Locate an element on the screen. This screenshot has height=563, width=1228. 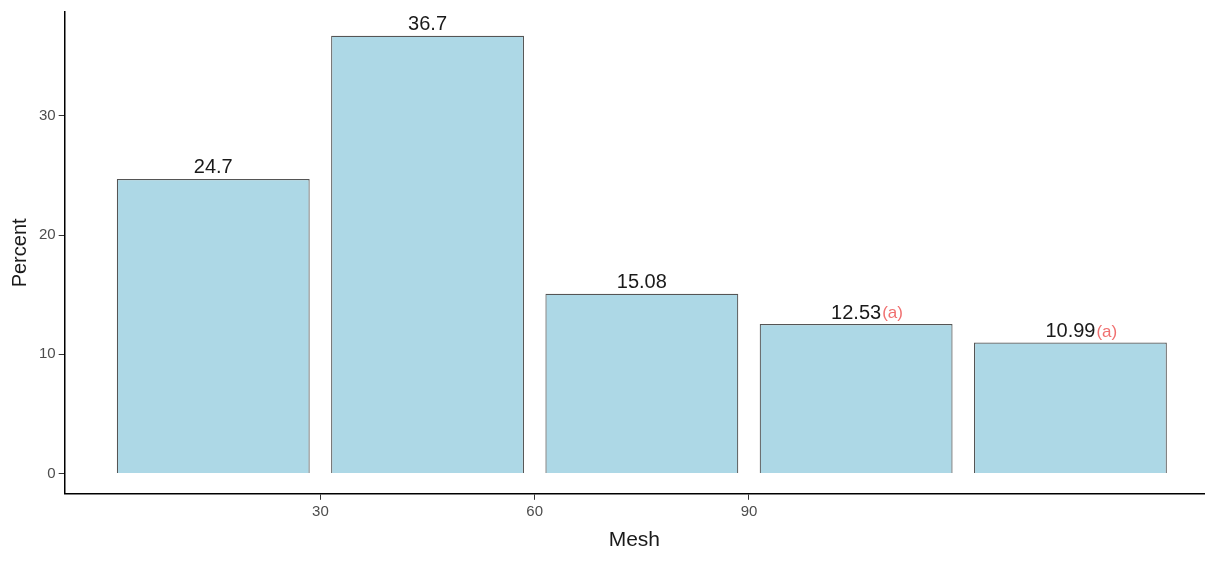
x-tick-label: 90 is located at coordinates (749, 510).